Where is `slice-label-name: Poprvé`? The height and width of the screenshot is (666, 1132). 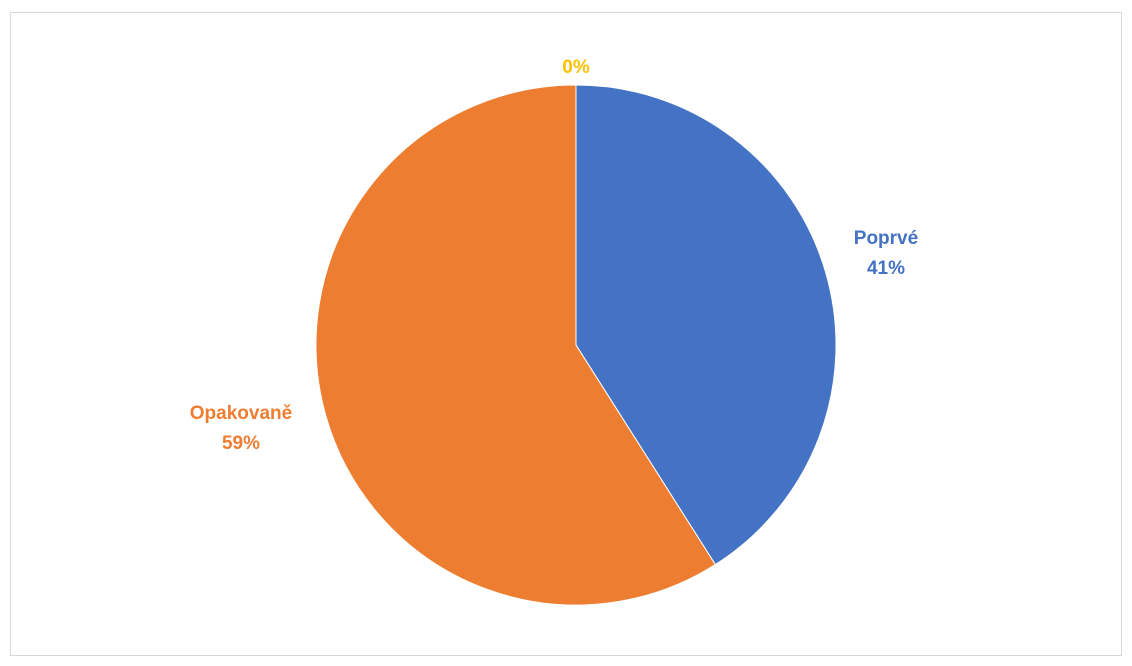
slice-label-name: Poprvé is located at coordinates (886, 238).